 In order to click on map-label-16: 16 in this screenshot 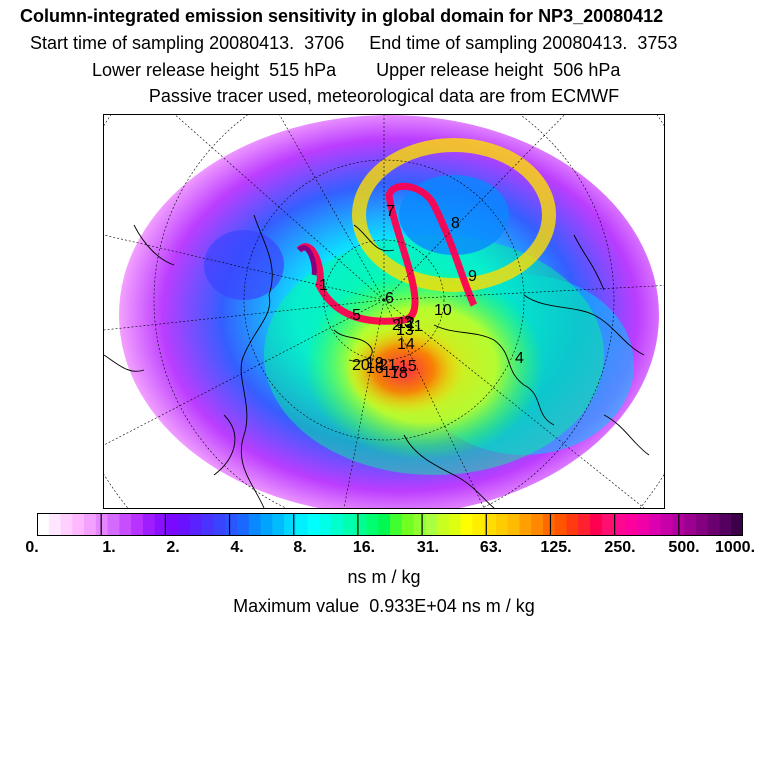, I will do `click(375, 368)`.